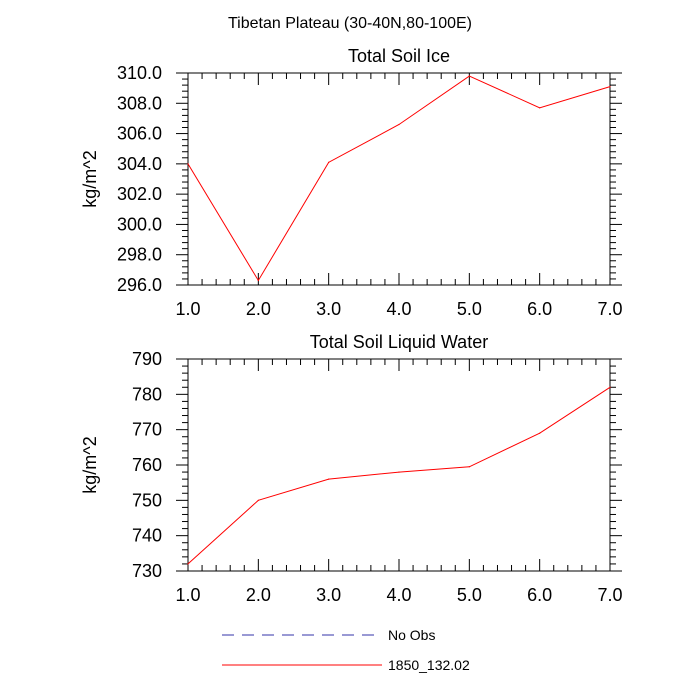 Image resolution: width=700 pixels, height=700 pixels. I want to click on legend-label-no-obs: No Obs, so click(411, 635).